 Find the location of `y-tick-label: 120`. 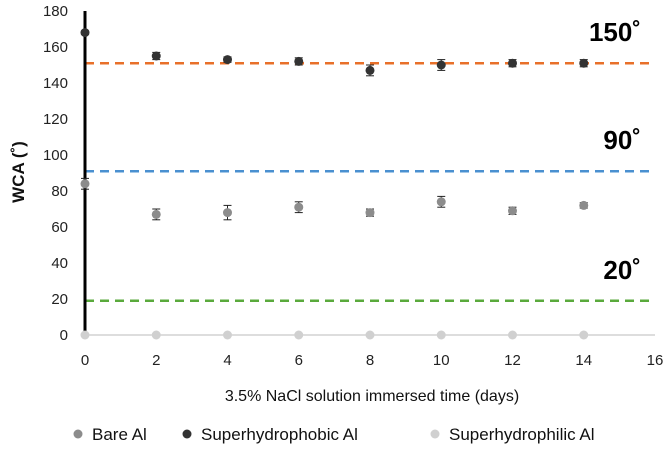

y-tick-label: 120 is located at coordinates (55, 119).